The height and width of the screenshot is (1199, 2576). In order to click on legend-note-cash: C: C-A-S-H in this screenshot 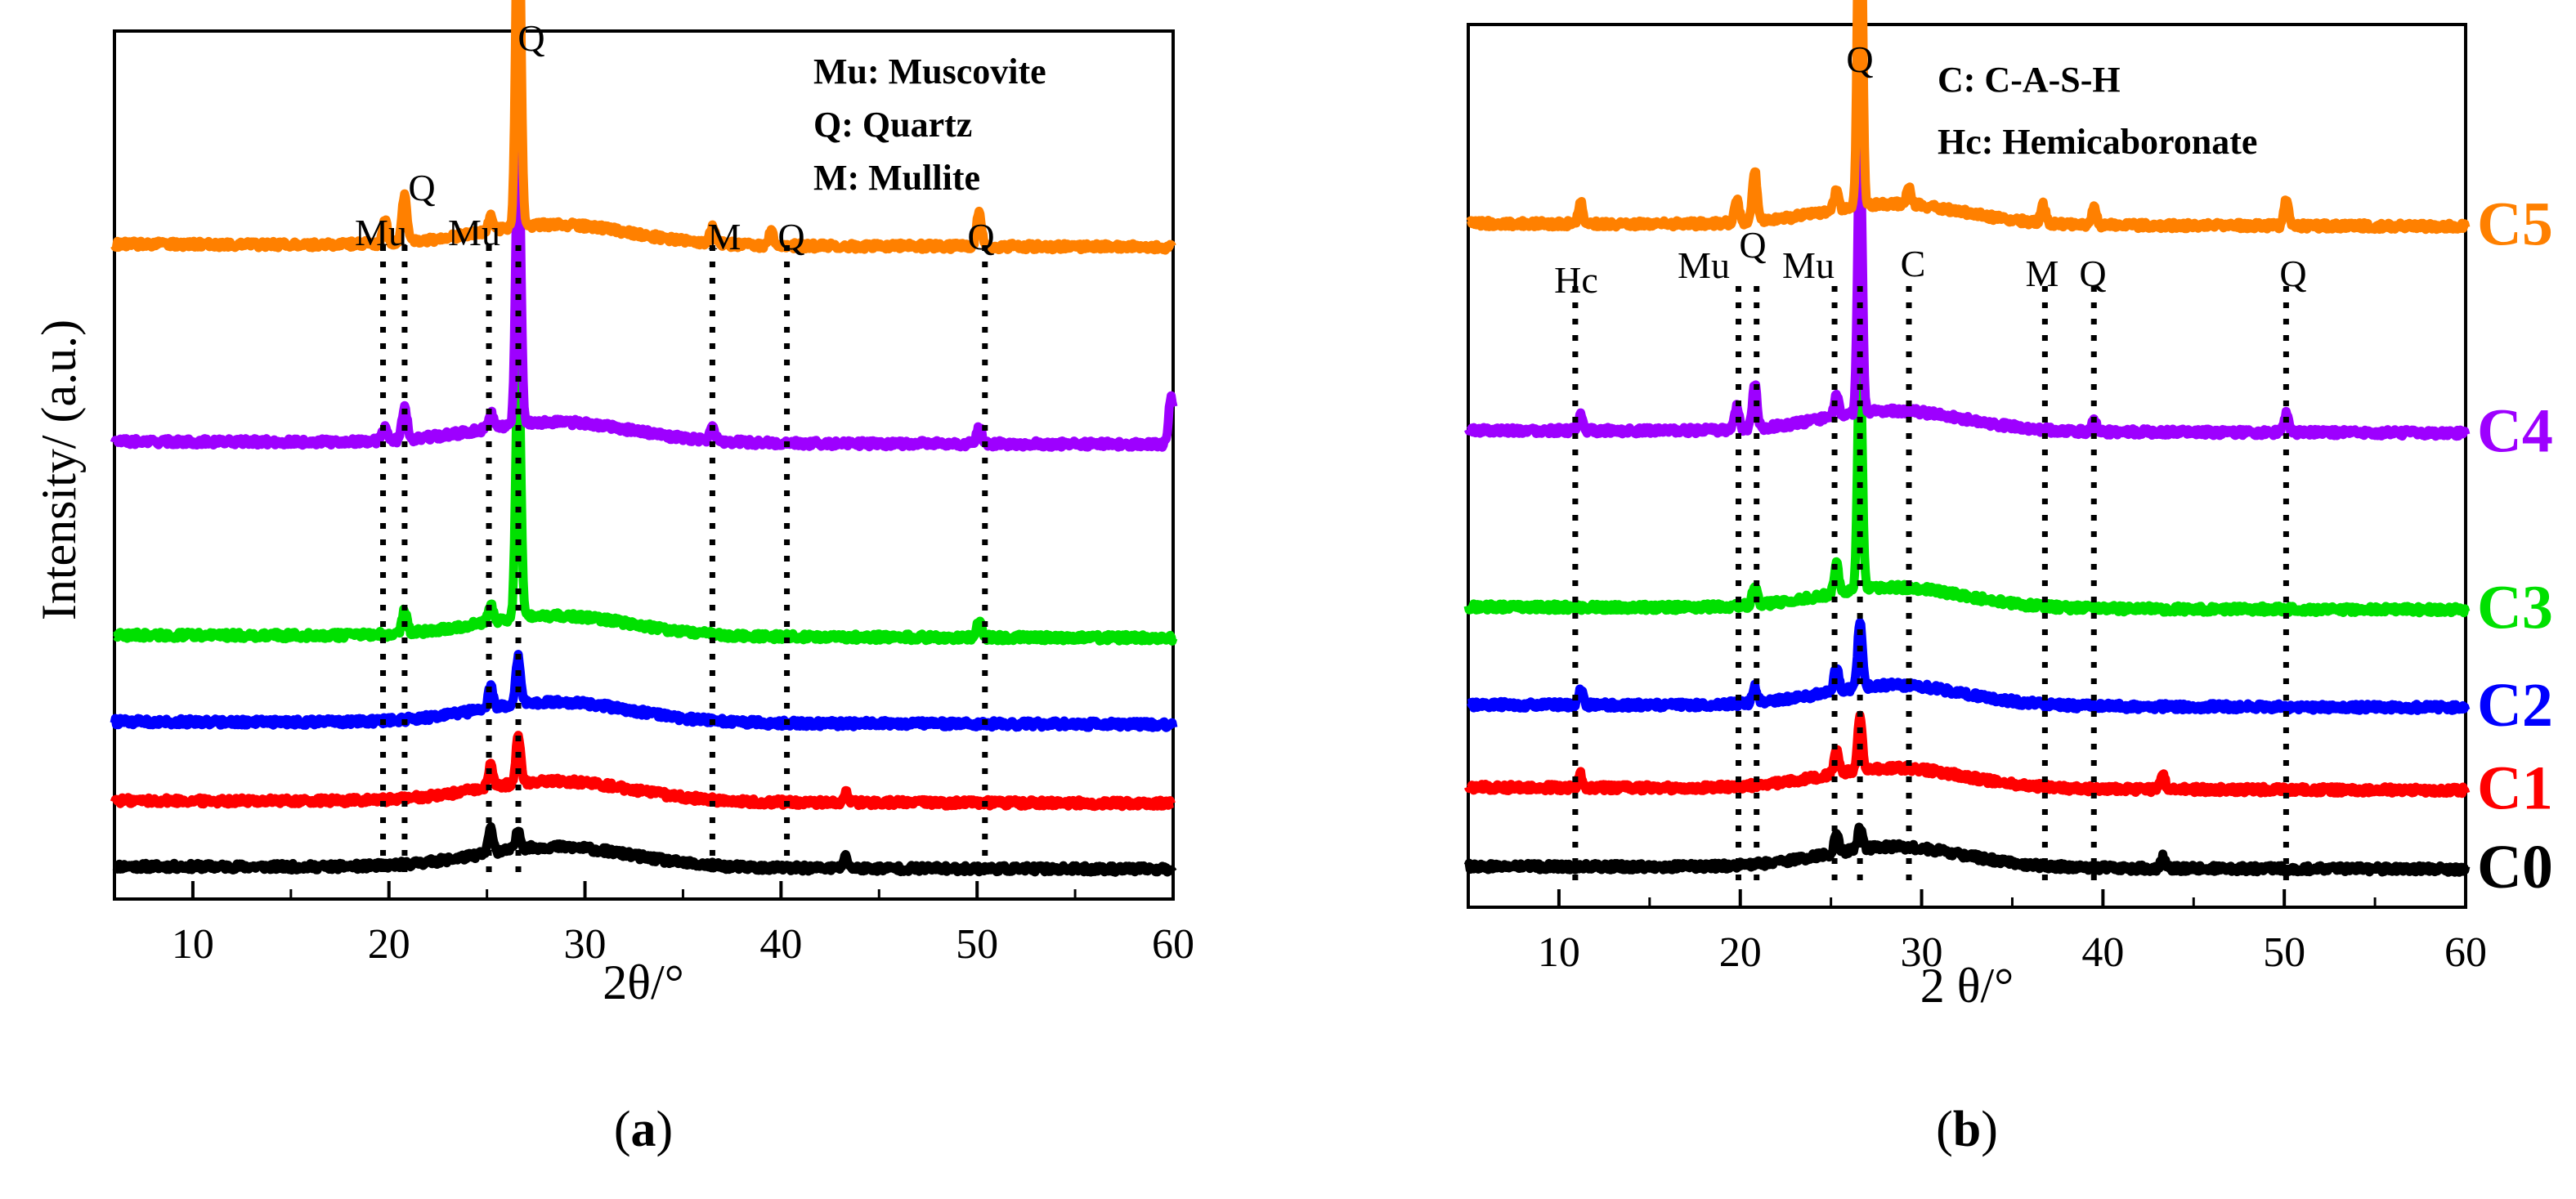, I will do `click(2030, 80)`.